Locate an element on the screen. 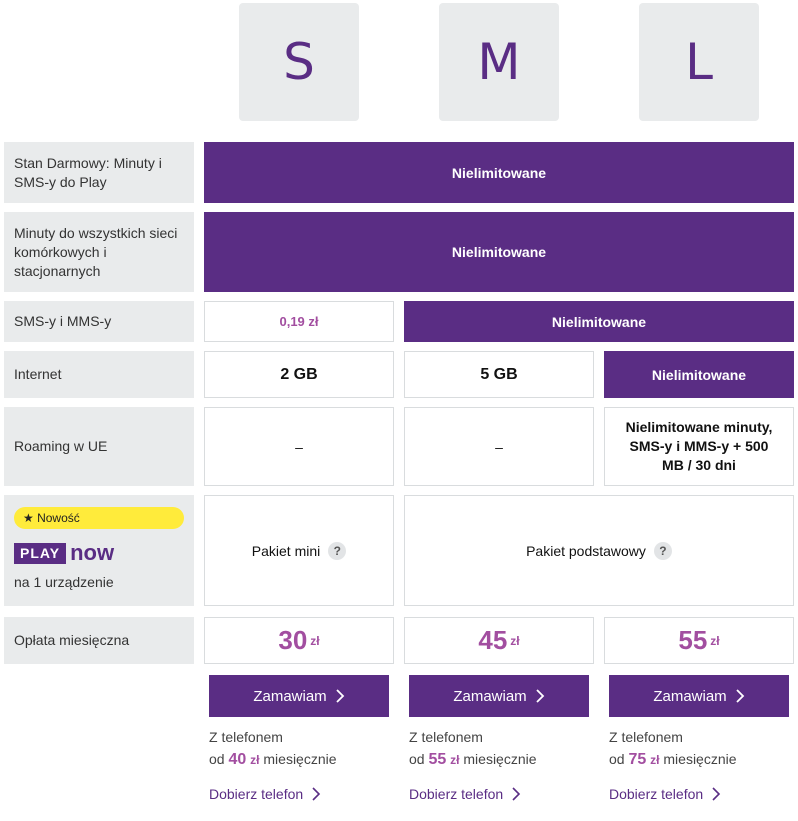 This screenshot has width=798, height=821. playnow-value-ml: Pakiet podstawowy? is located at coordinates (599, 550).